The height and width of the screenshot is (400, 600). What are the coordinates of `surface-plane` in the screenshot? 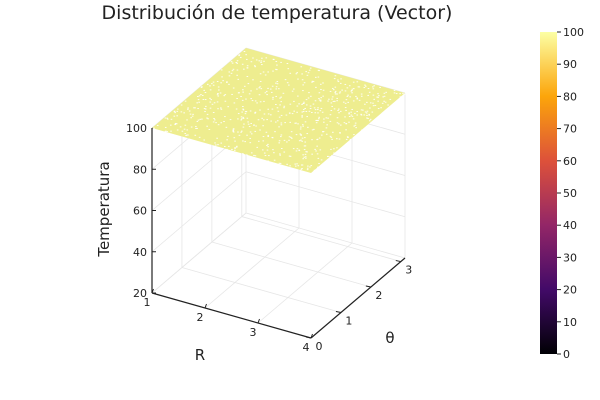 It's located at (278, 110).